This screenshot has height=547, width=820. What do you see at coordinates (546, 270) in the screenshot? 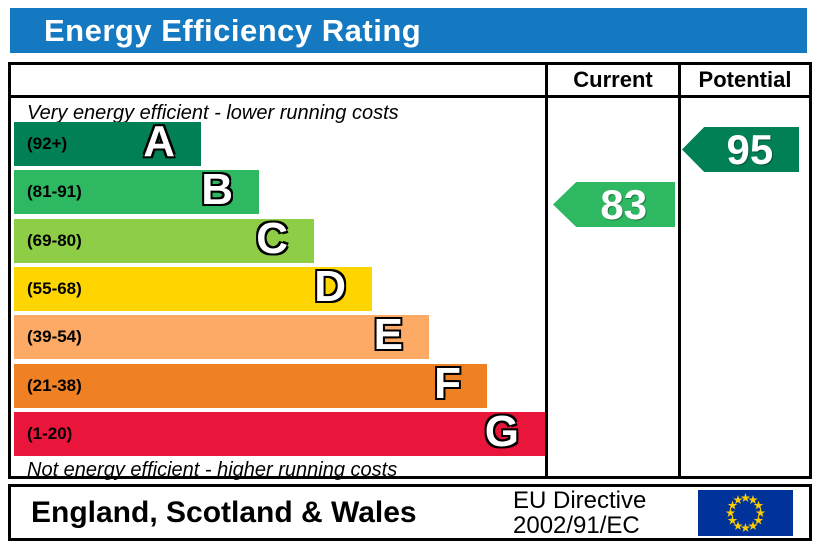
I see `current-column-divider` at bounding box center [546, 270].